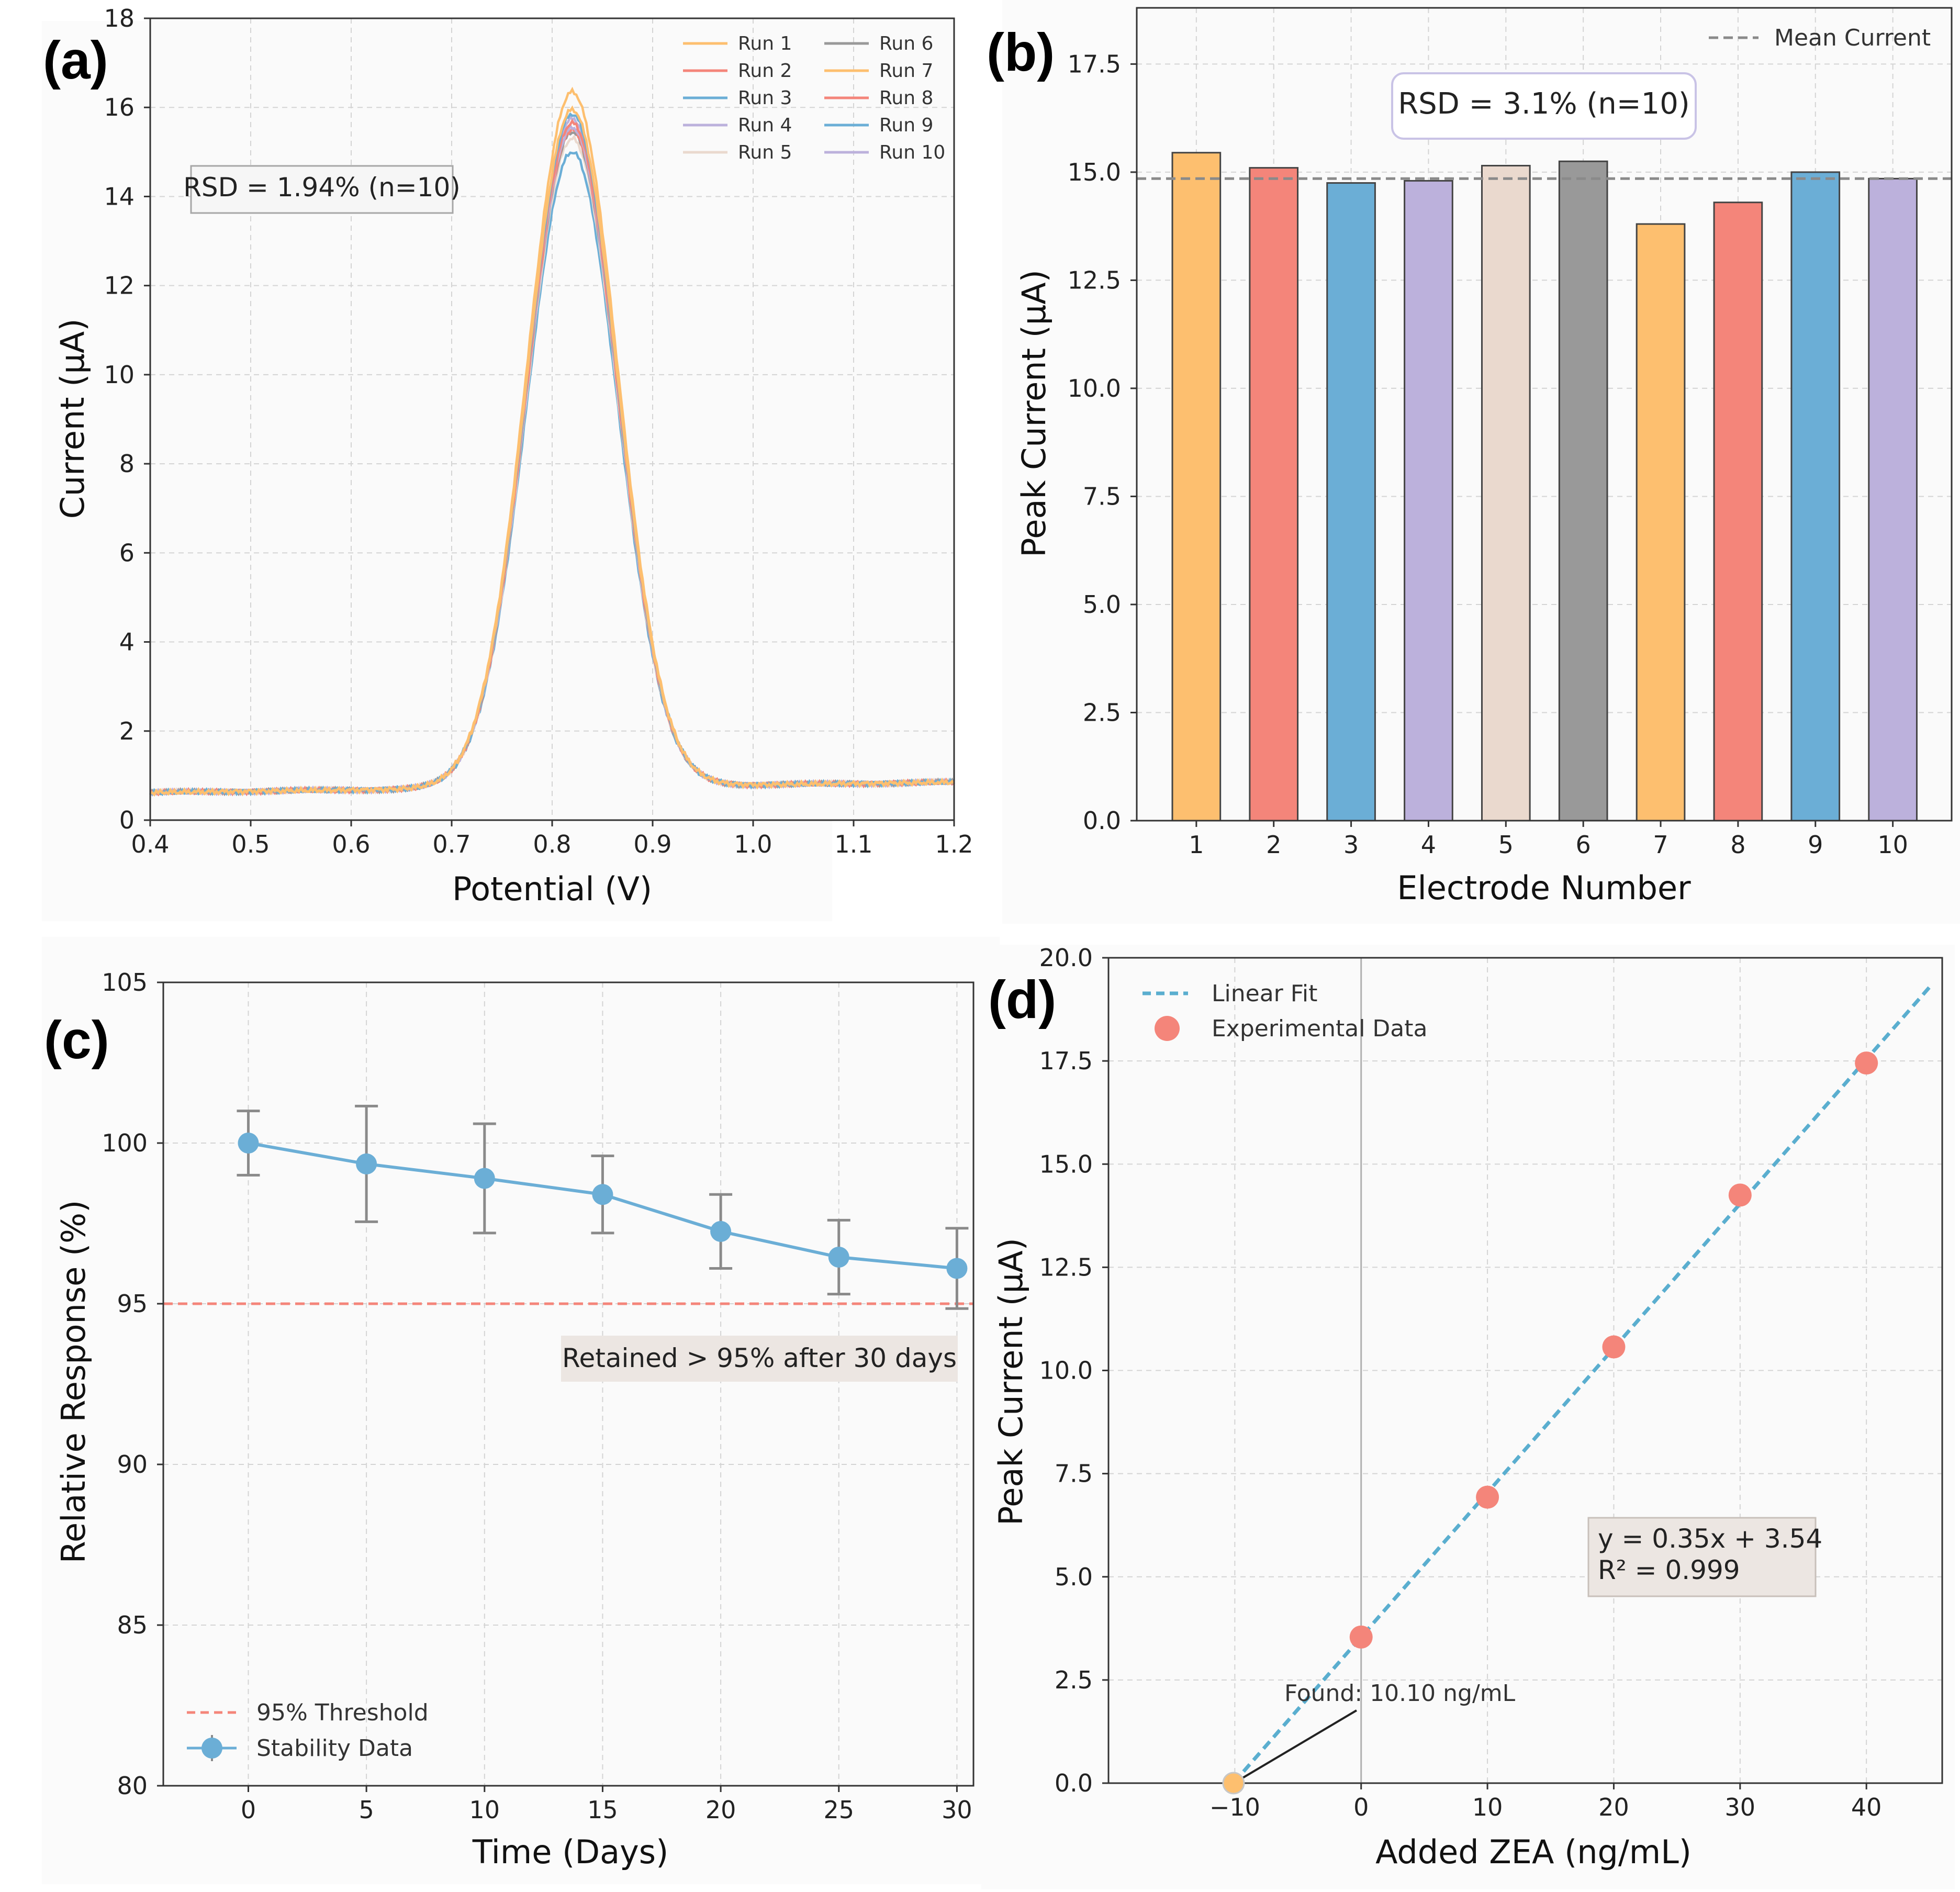  I want to click on panel-a-legend-label: Run 6, so click(906, 44).